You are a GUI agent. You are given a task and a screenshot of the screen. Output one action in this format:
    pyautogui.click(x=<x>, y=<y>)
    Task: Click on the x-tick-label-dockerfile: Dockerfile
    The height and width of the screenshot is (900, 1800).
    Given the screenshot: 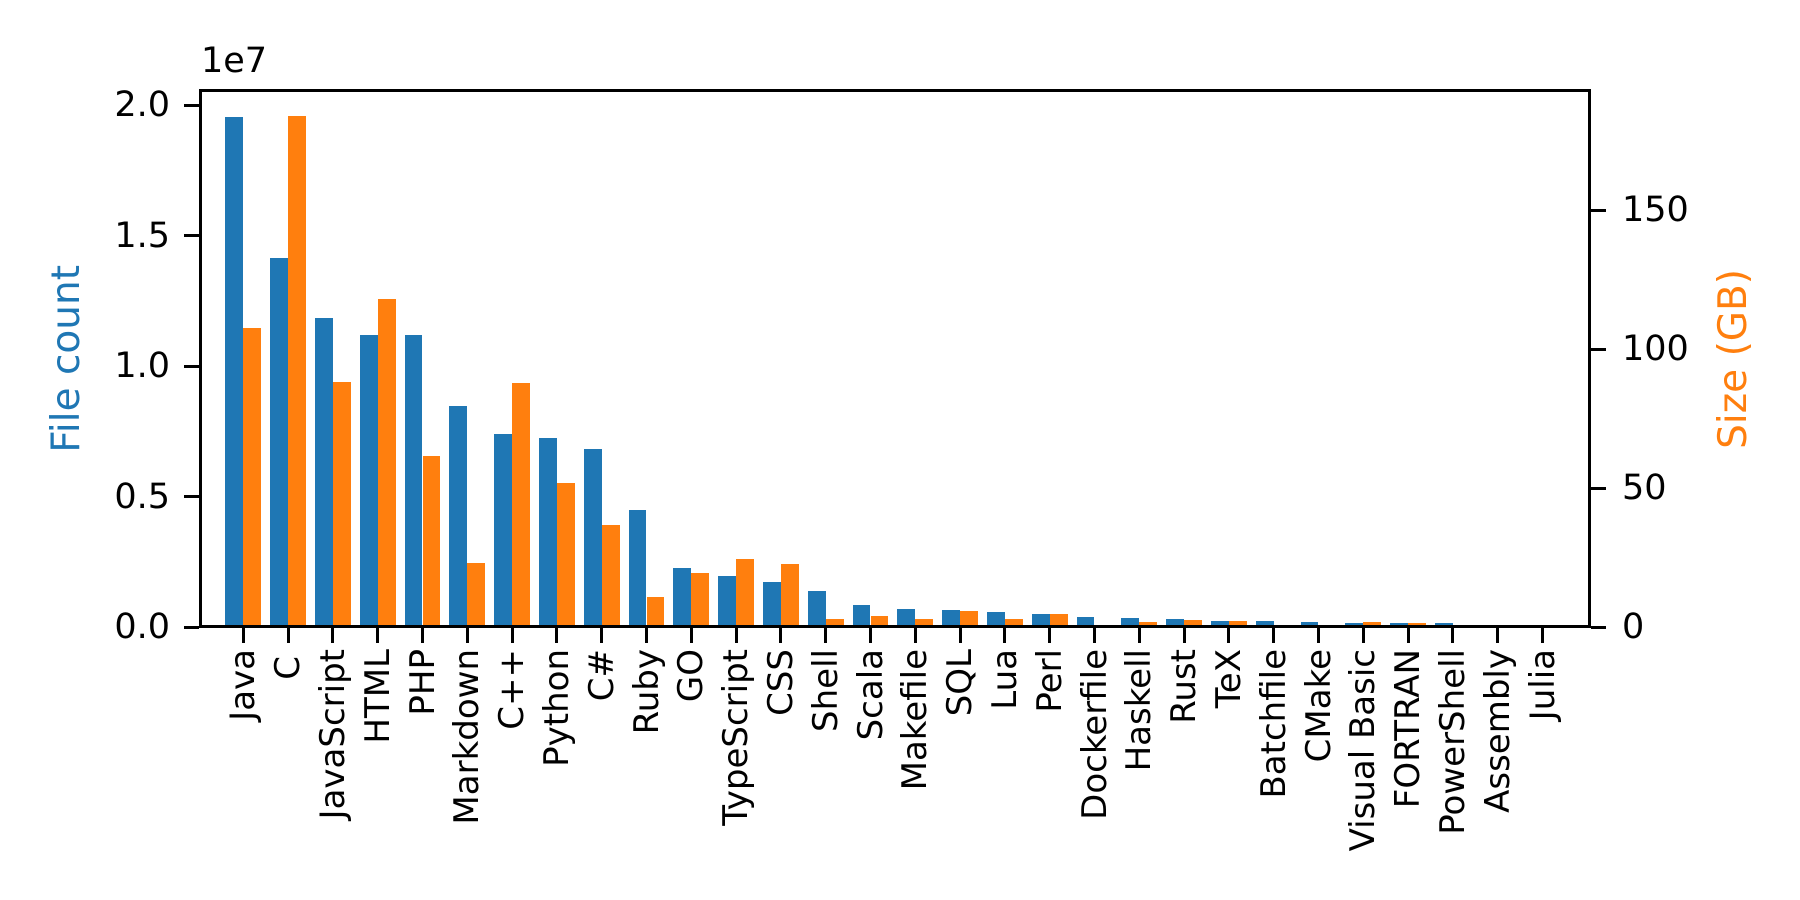 What is the action you would take?
    pyautogui.click(x=1094, y=739)
    